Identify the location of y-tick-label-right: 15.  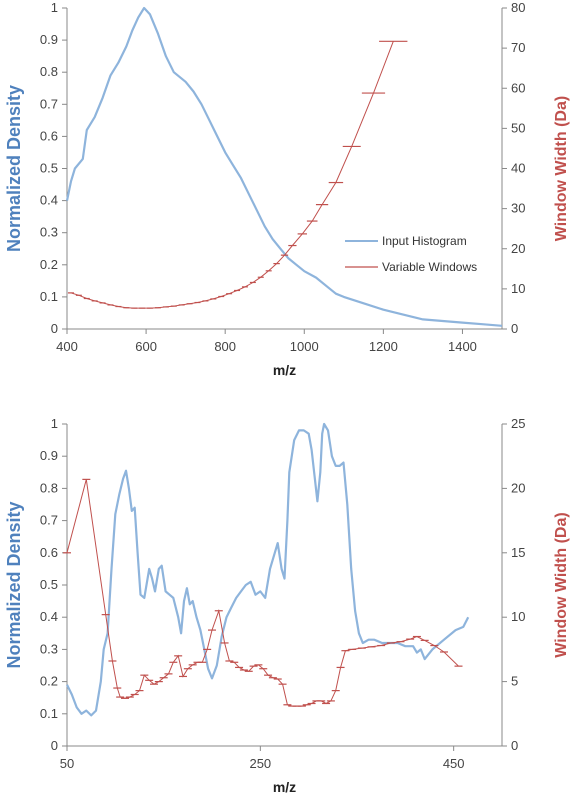
(518, 552).